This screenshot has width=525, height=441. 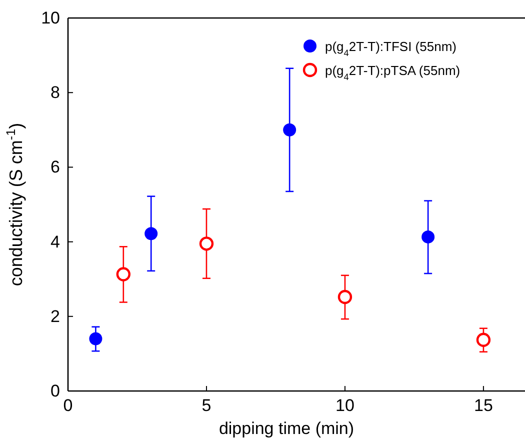 What do you see at coordinates (483, 406) in the screenshot?
I see `x-tick-label: 15` at bounding box center [483, 406].